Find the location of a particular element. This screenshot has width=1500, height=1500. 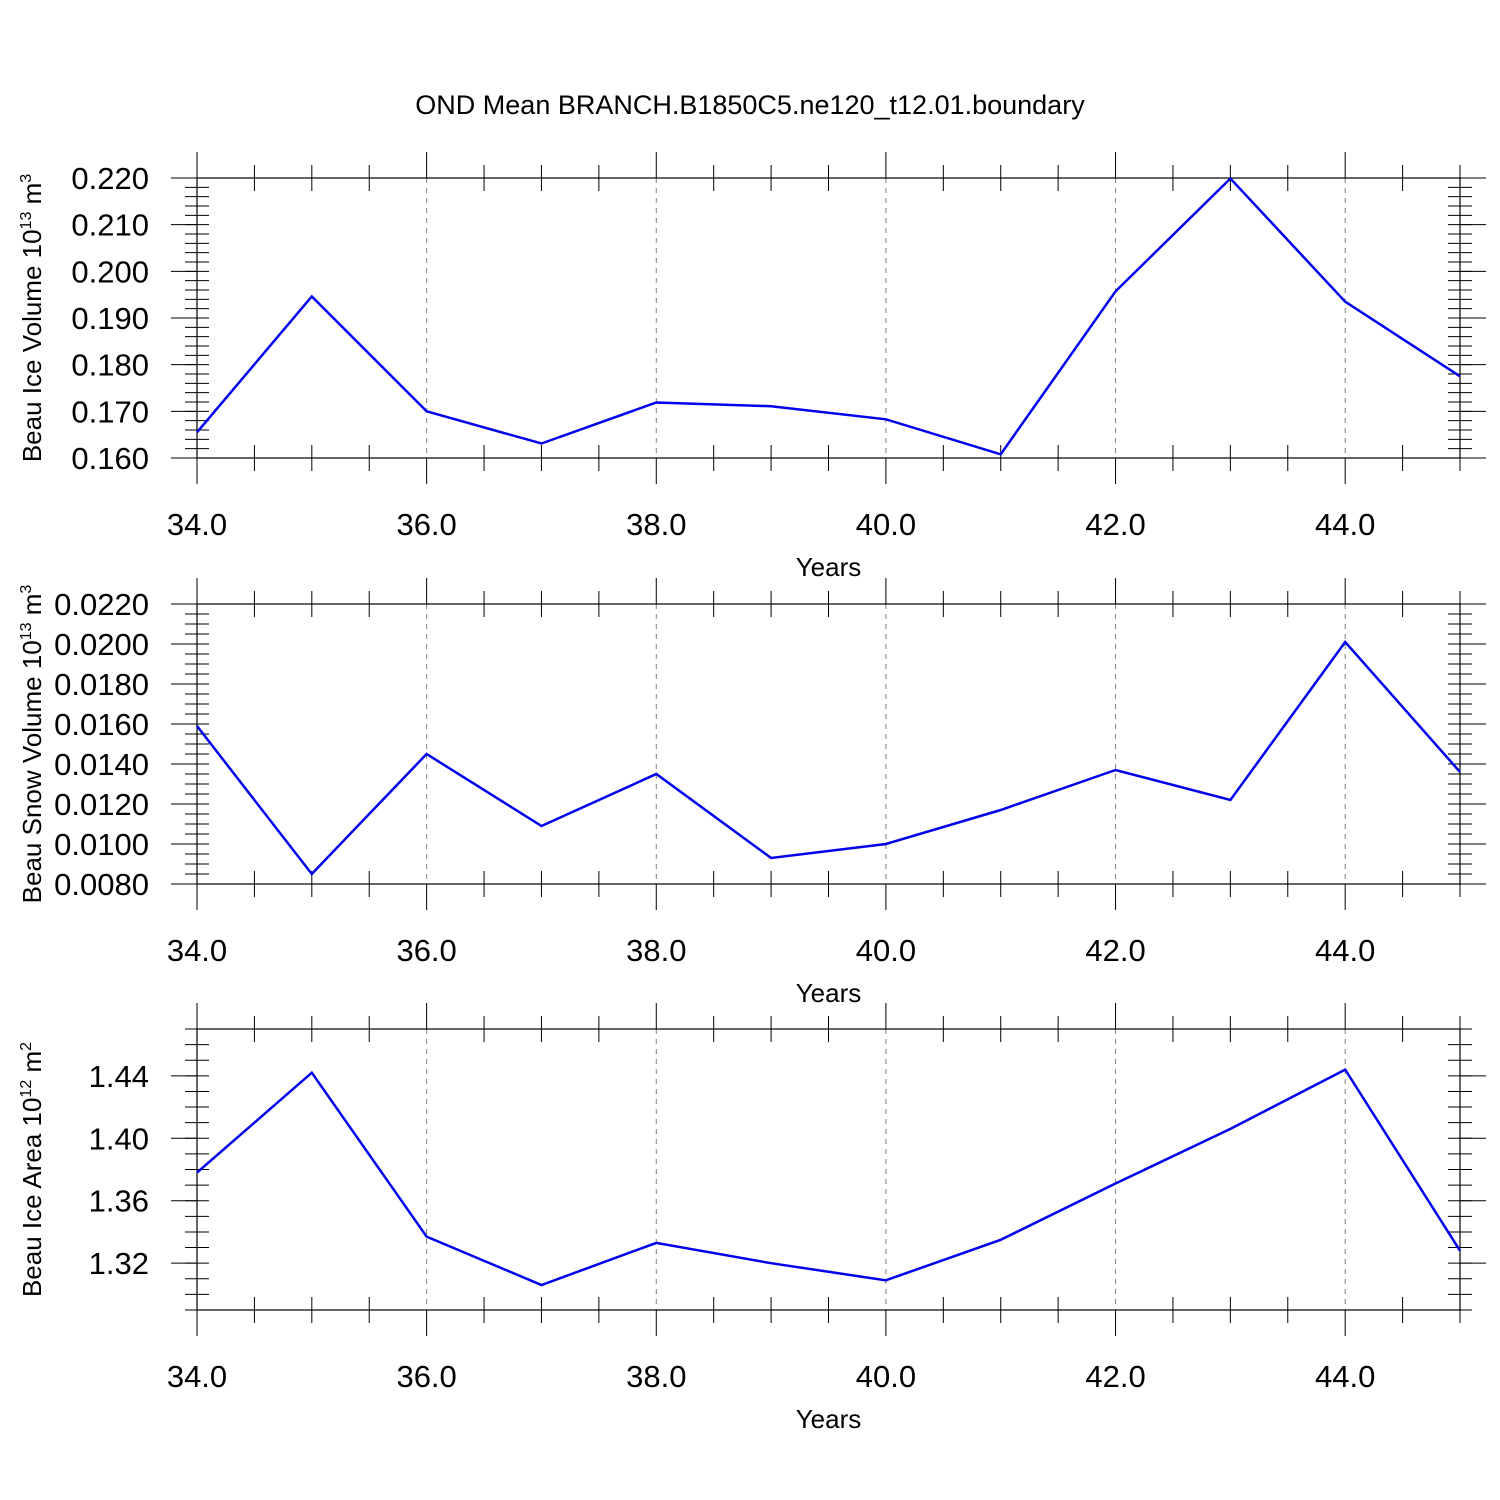

y-axis-label: Beau Ice Area 1012 m2 is located at coordinates (32, 1169).